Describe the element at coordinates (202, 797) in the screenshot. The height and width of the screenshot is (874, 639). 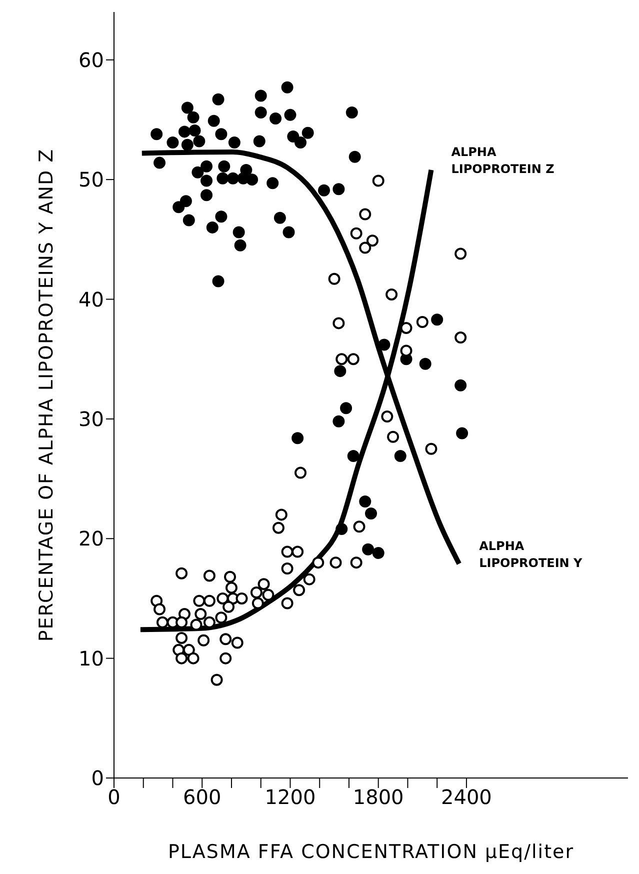
I see `x-tick-label: 600` at that location.